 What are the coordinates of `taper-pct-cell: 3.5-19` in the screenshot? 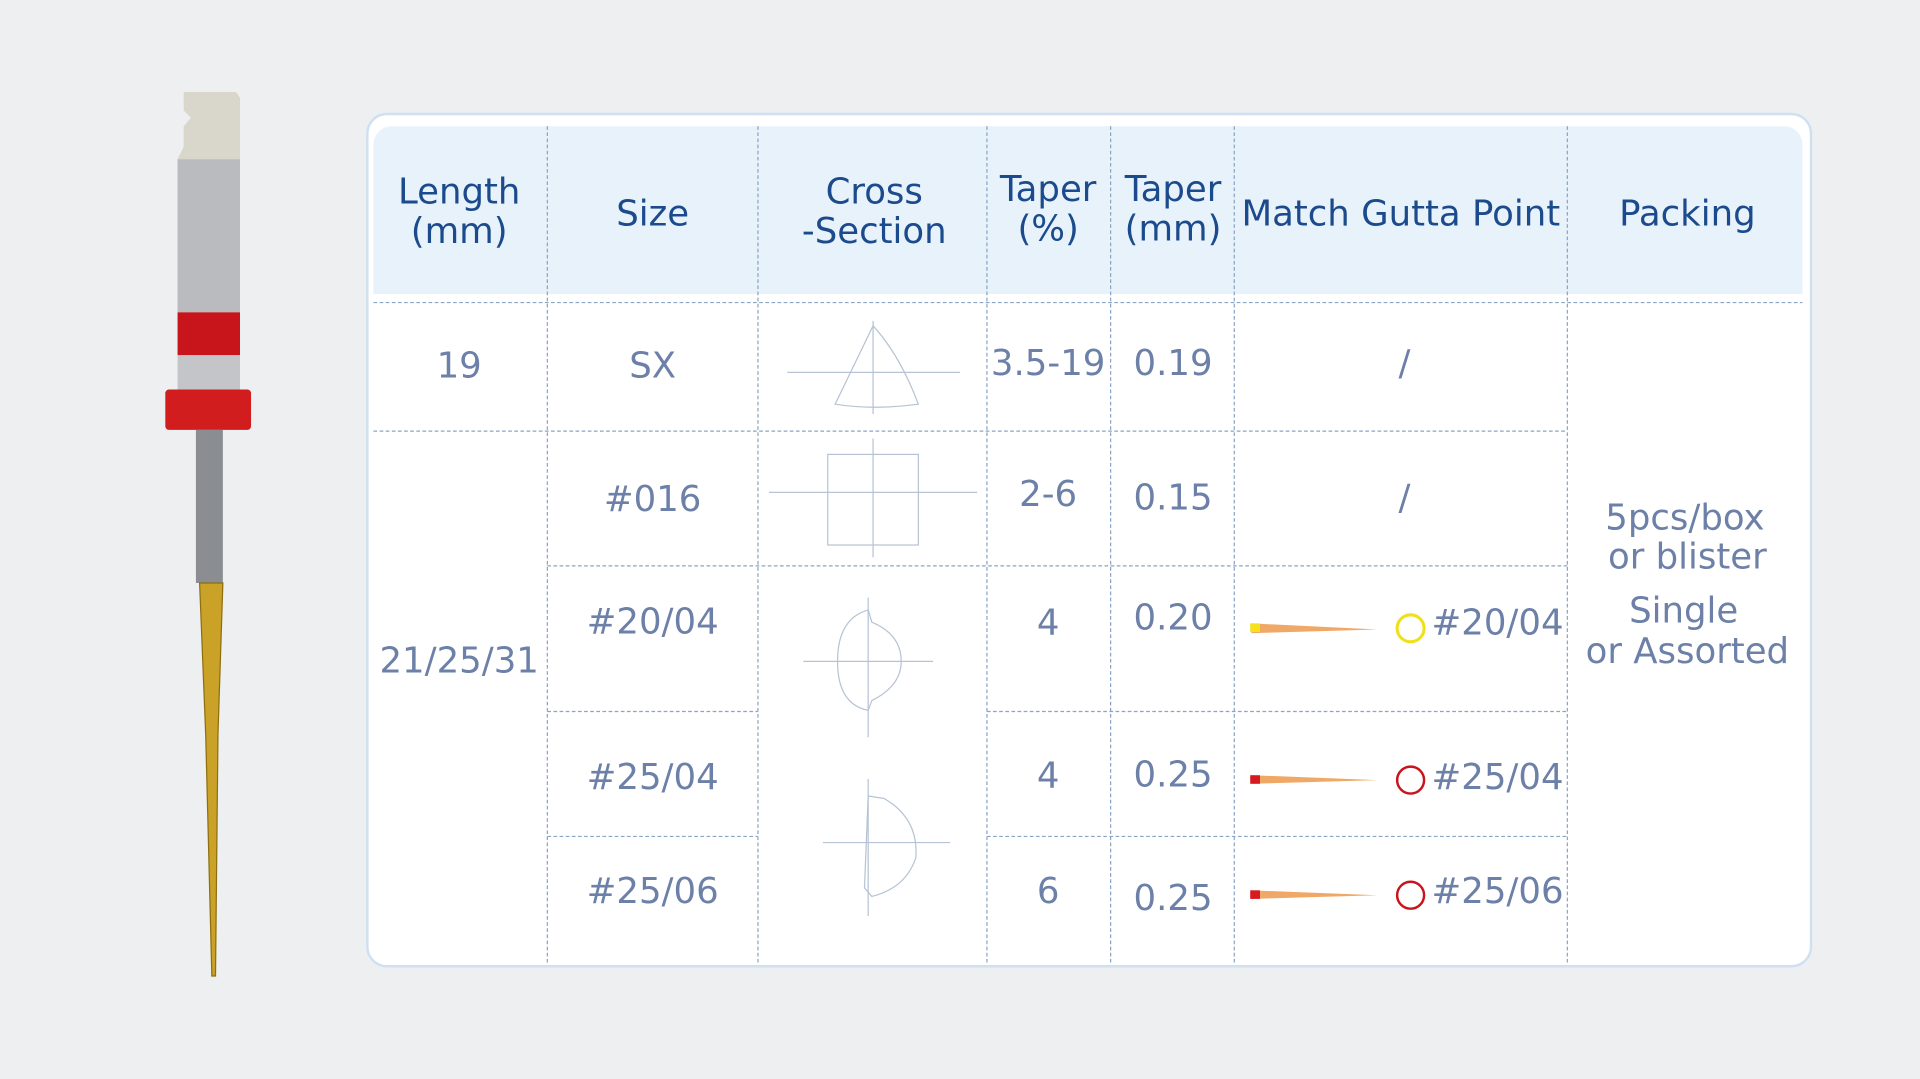 It's located at (1048, 363).